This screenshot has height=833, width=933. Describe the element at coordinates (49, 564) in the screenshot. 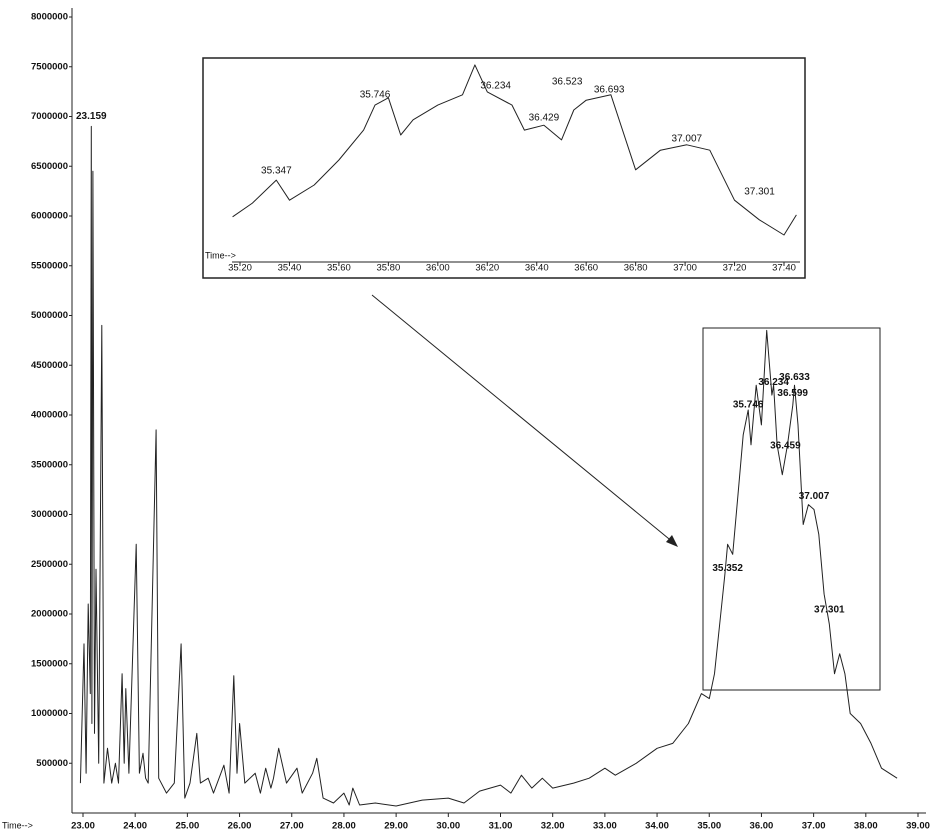

I see `y-tick-label: 2500000` at that location.